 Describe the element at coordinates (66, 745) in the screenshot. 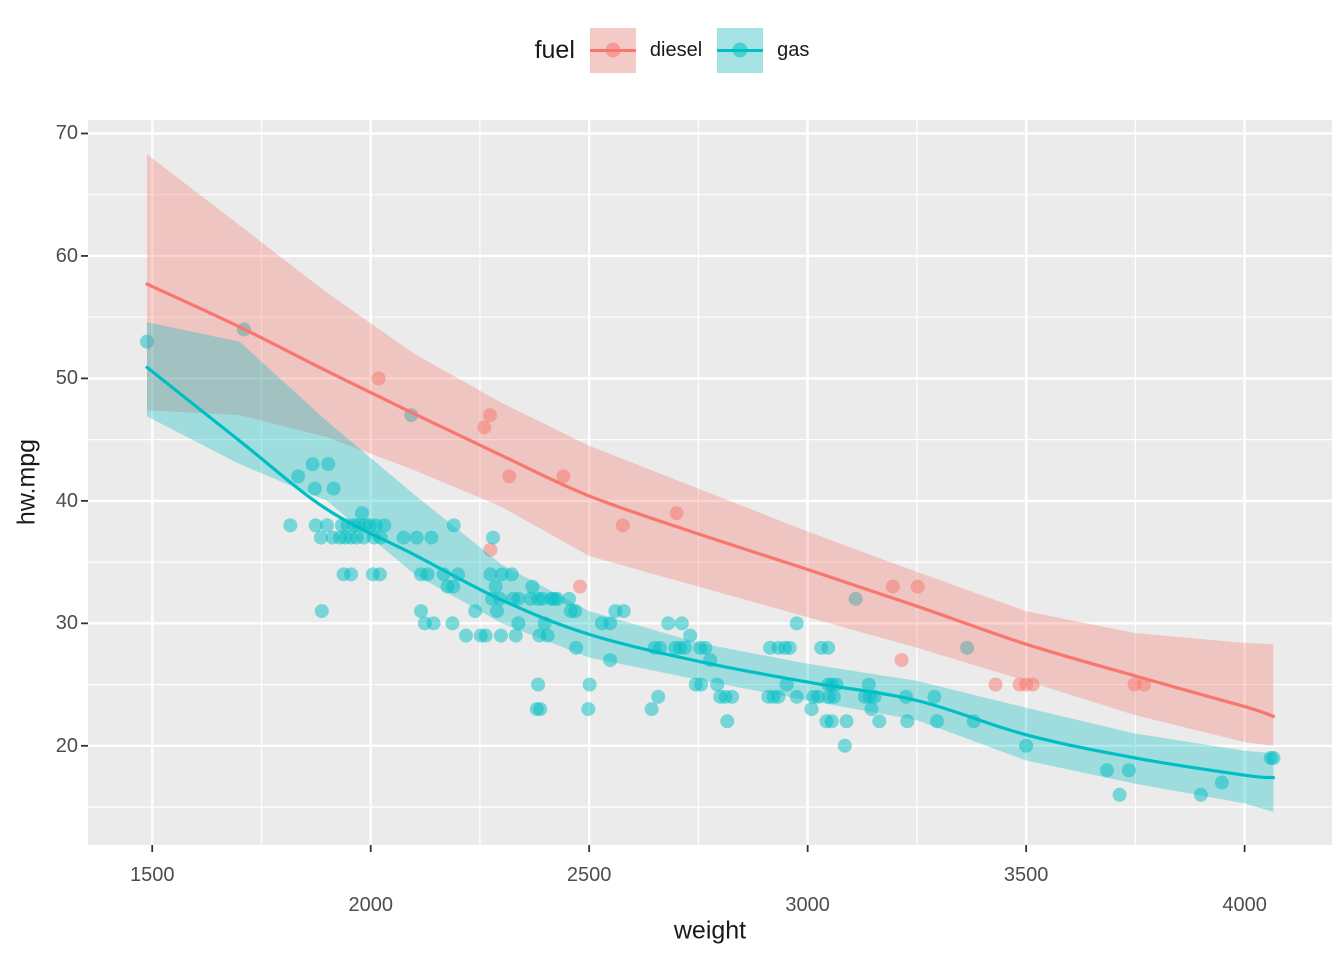

I see `y-tick-label: 20` at that location.